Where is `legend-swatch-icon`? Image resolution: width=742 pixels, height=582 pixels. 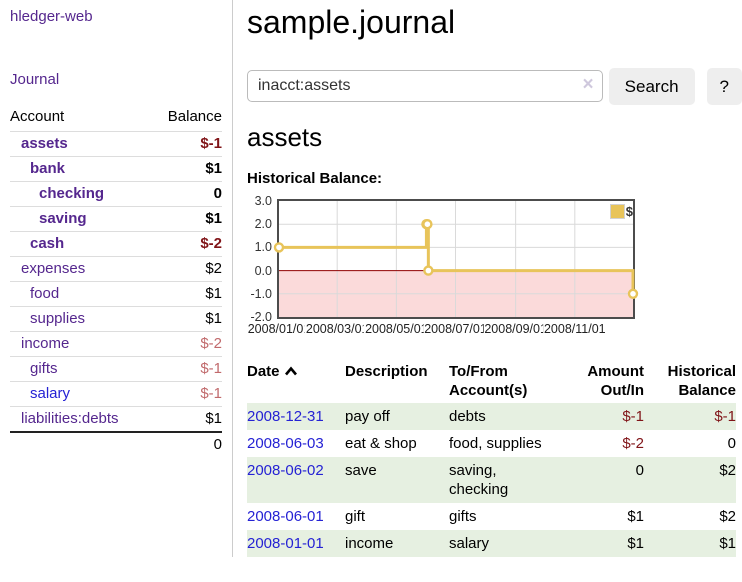 legend-swatch-icon is located at coordinates (617, 211).